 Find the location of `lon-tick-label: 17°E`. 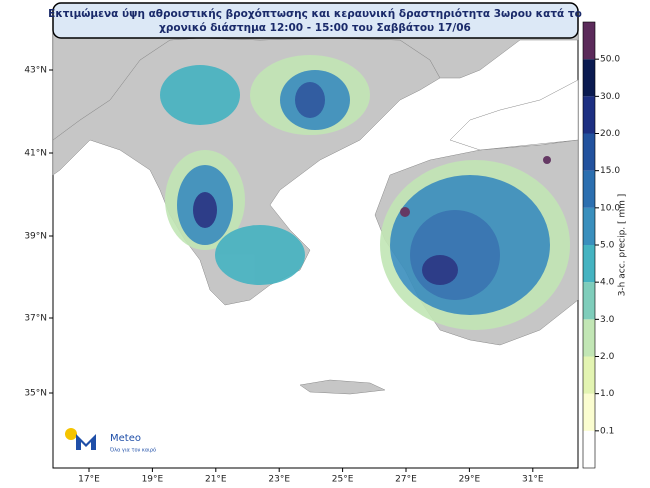

lon-tick-label: 17°E is located at coordinates (89, 480).